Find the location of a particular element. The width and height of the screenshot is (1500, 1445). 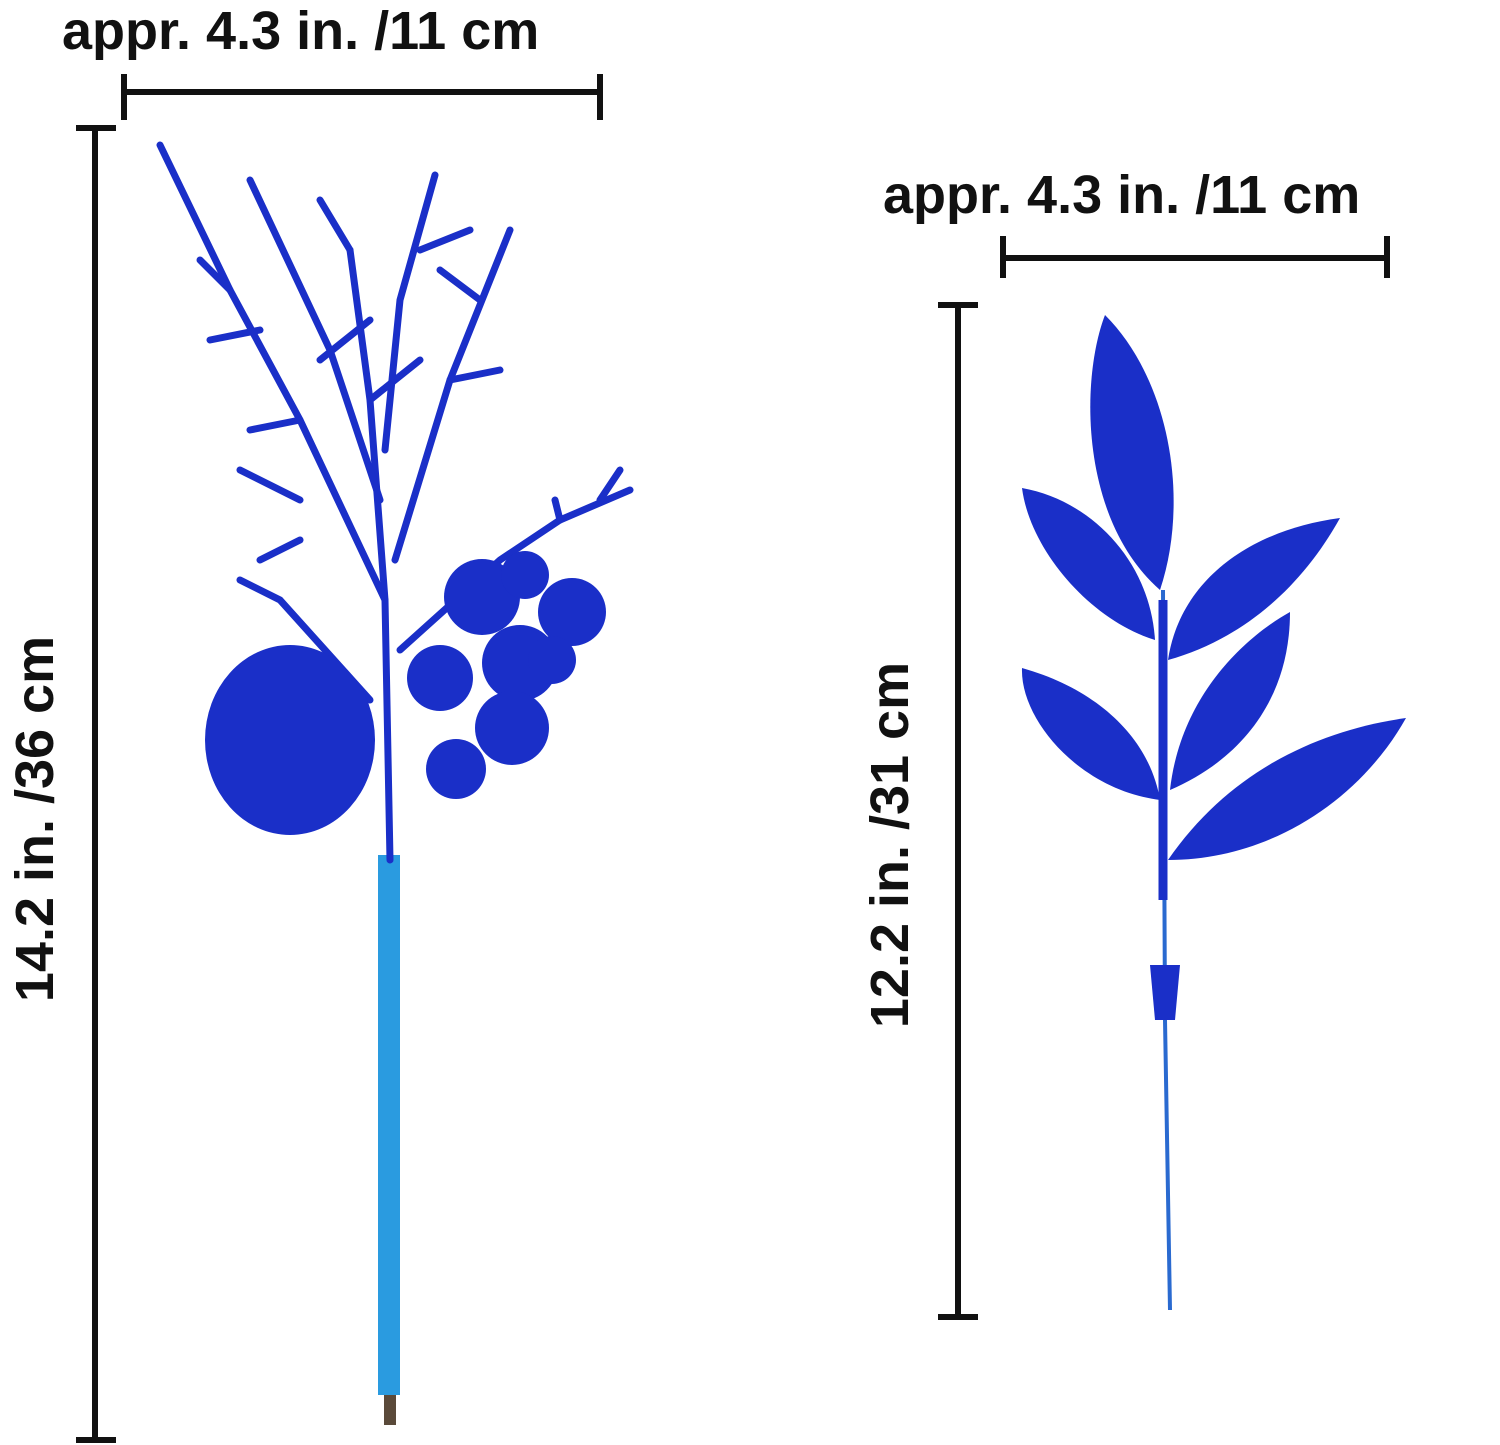

right-height-dimension-line is located at coordinates (958, 811).